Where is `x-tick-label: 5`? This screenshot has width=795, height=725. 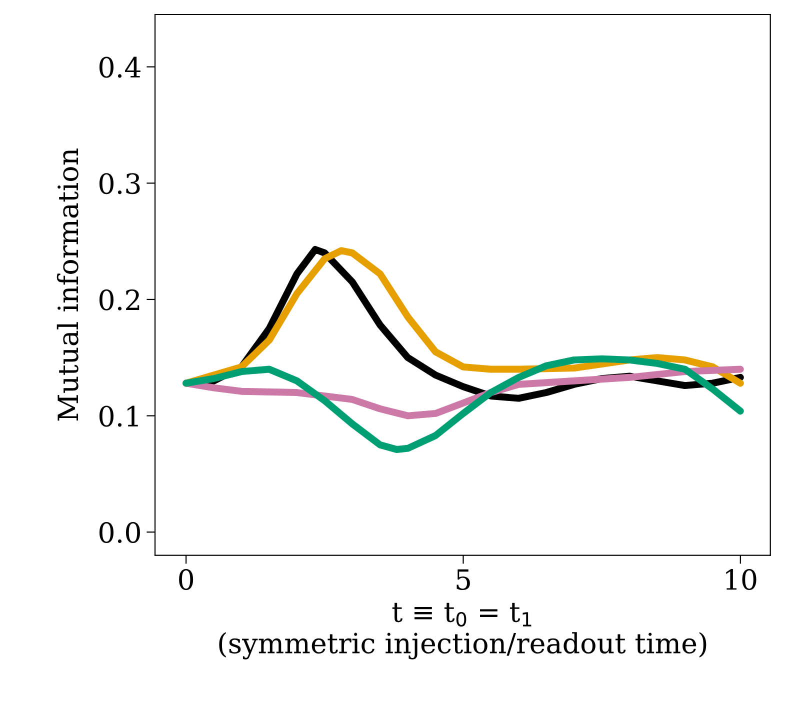 x-tick-label: 5 is located at coordinates (463, 579).